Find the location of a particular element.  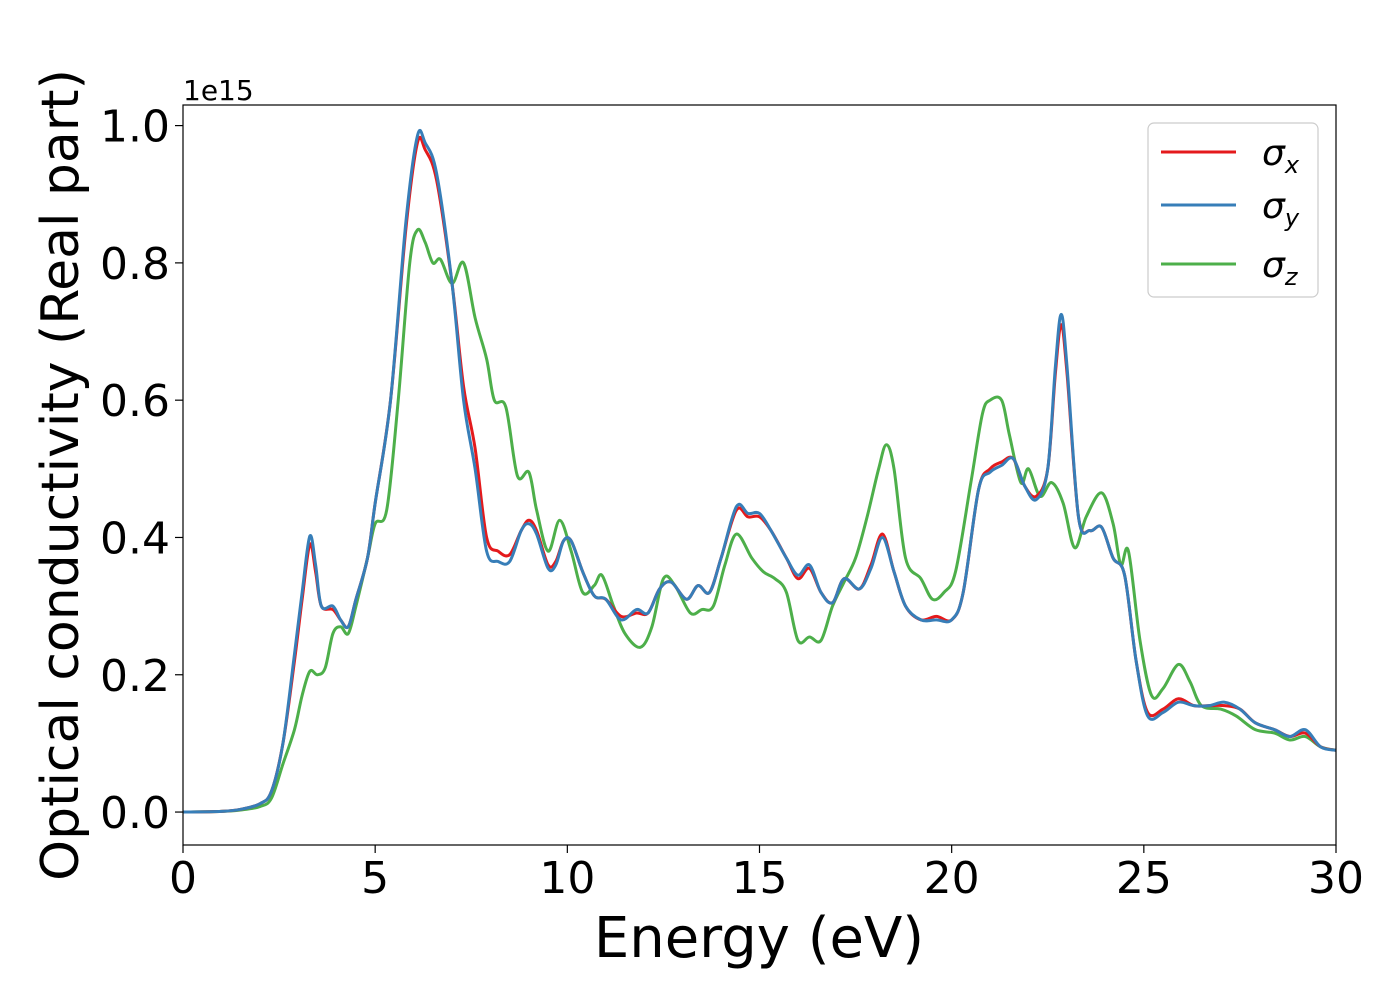

x-tick-label: 20 is located at coordinates (952, 878).